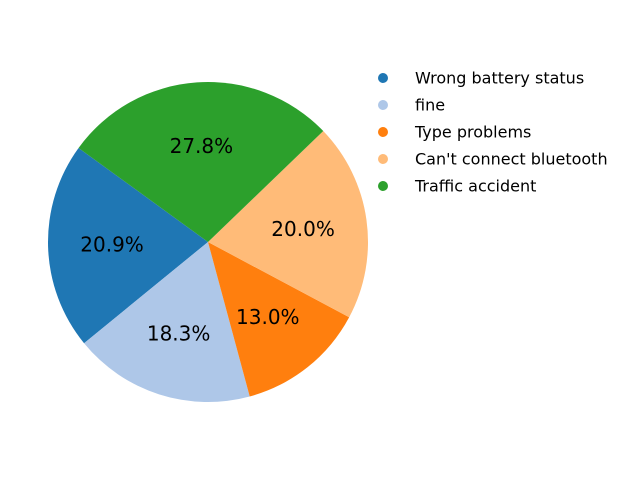 This screenshot has width=640, height=480. What do you see at coordinates (430, 105) in the screenshot?
I see `legend-label: fine` at bounding box center [430, 105].